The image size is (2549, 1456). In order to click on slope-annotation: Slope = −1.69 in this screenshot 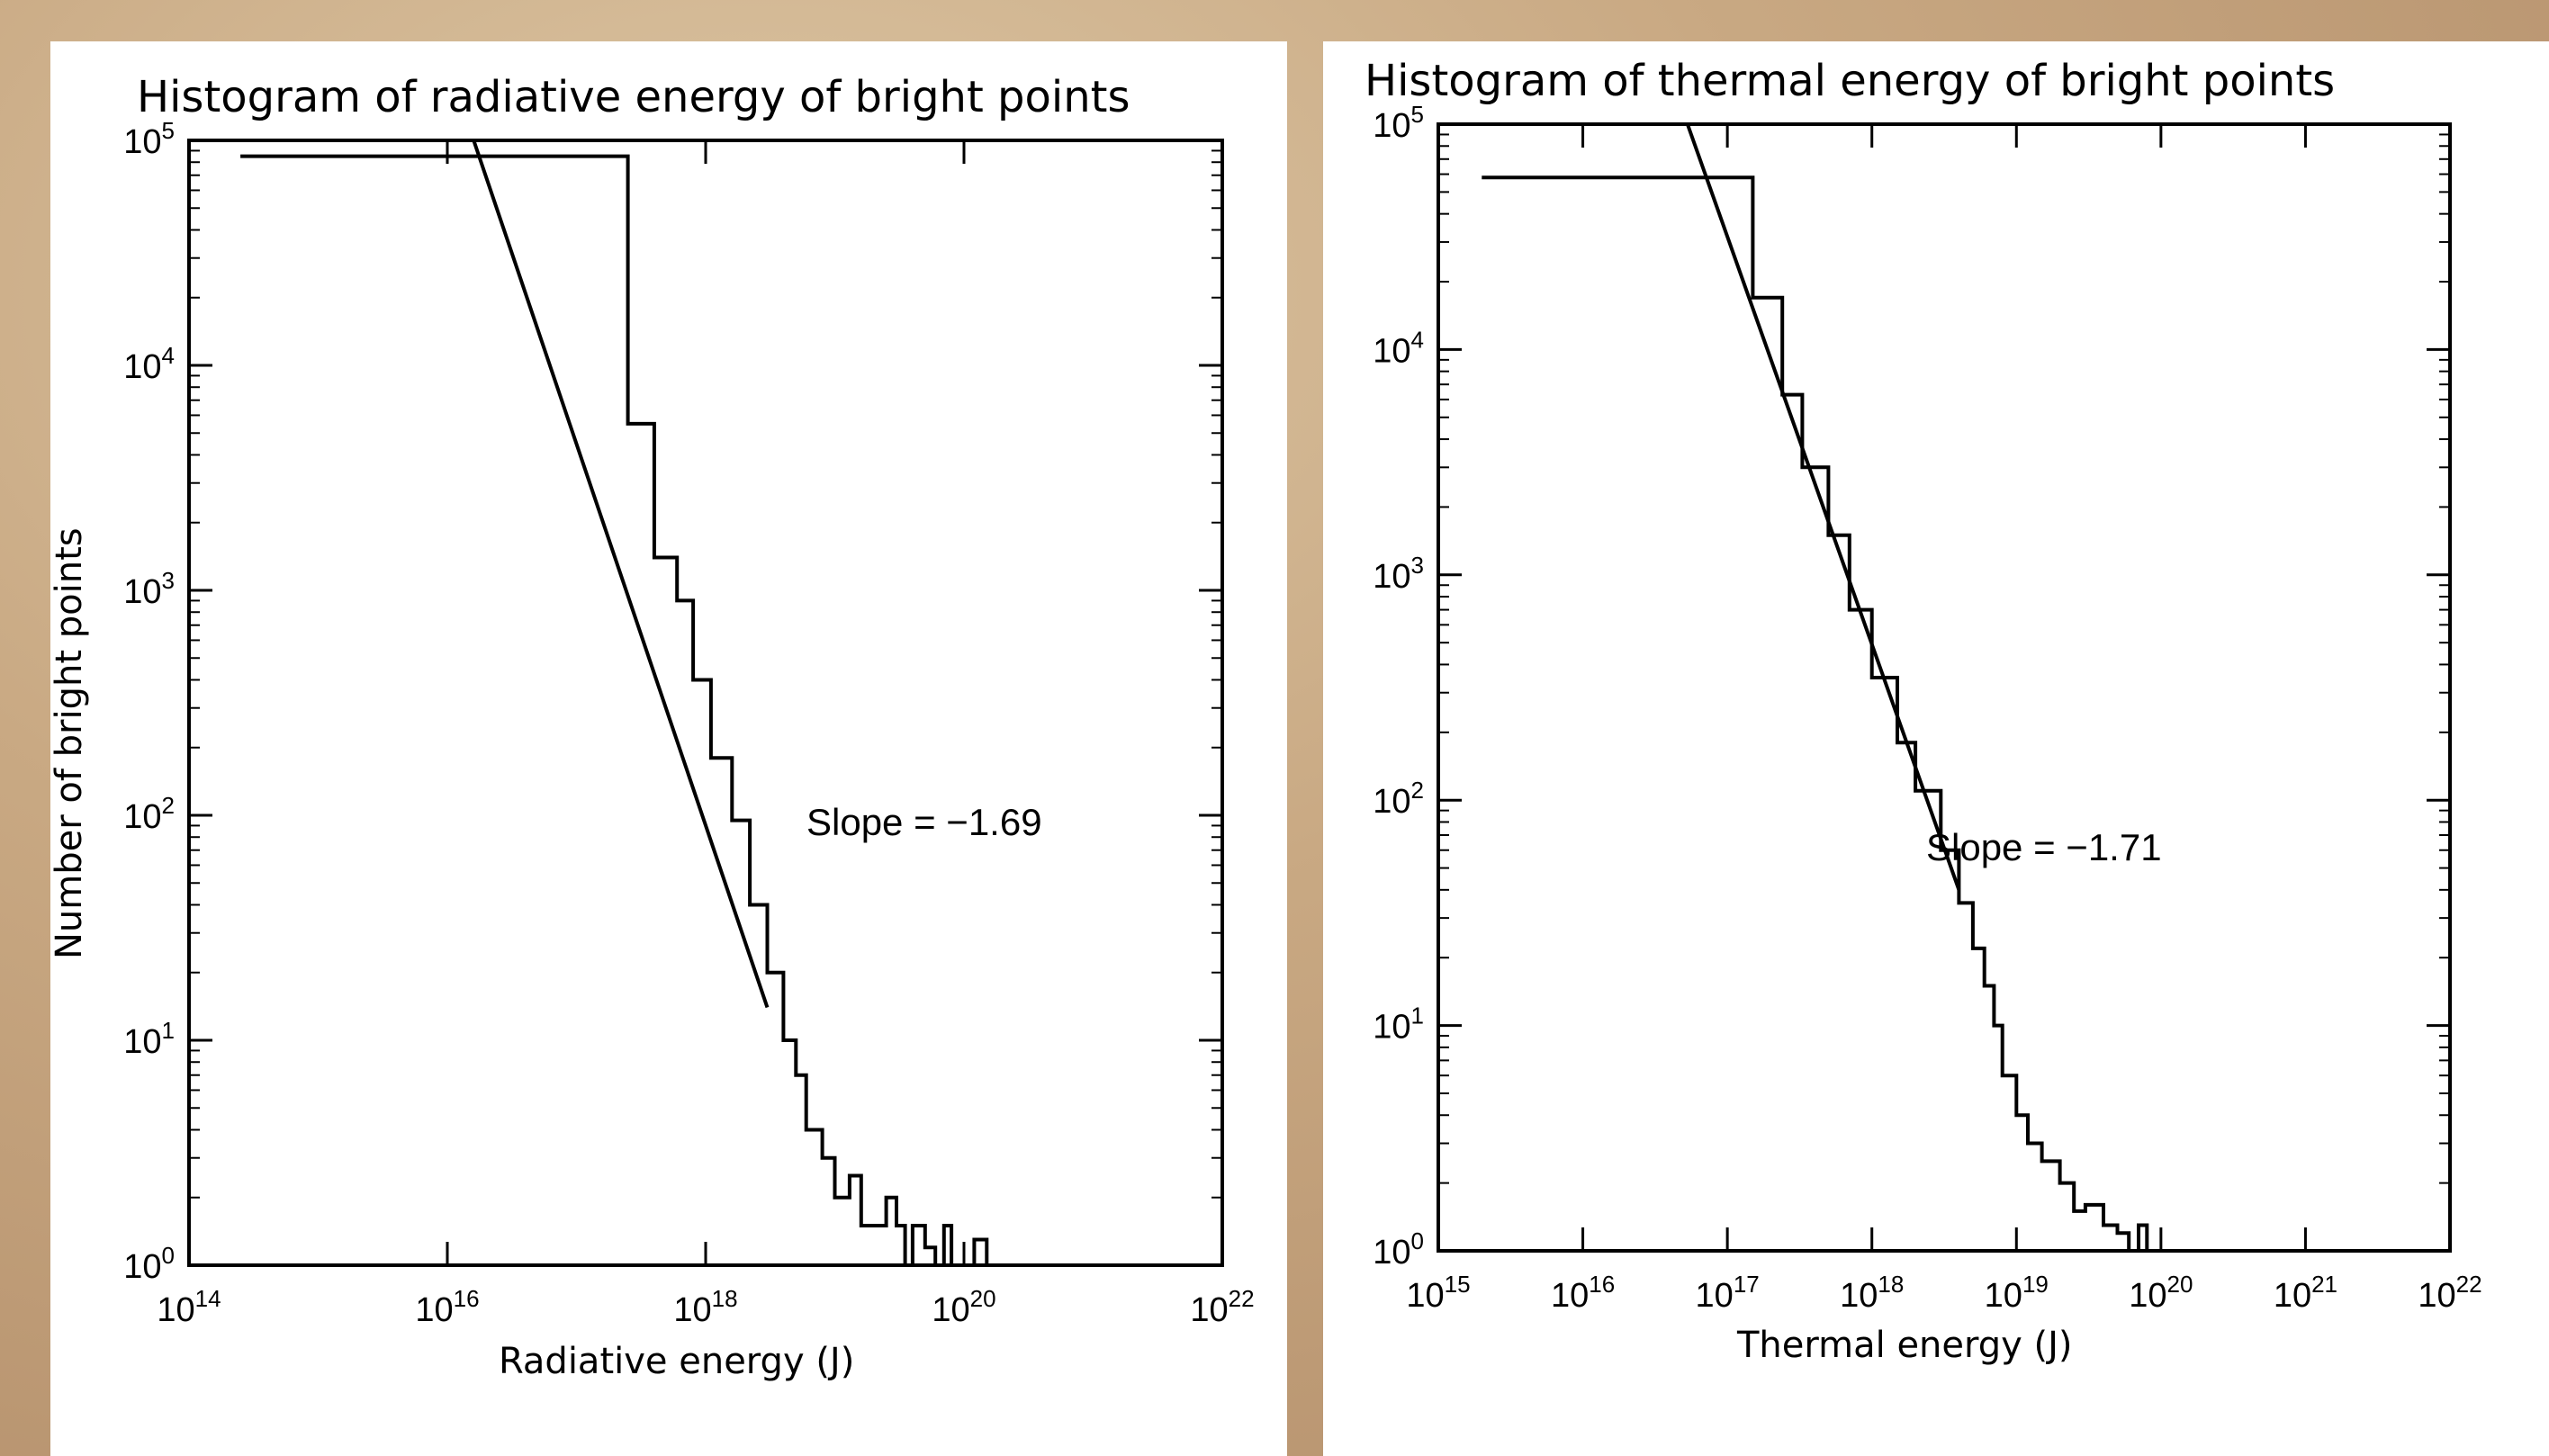, I will do `click(924, 822)`.